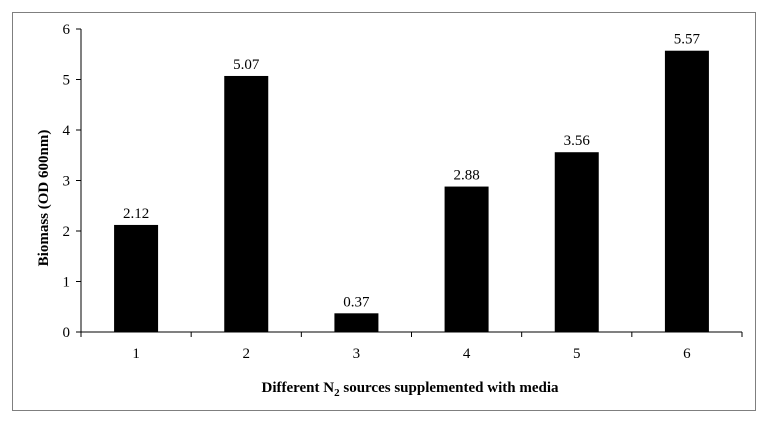 The height and width of the screenshot is (423, 768). Describe the element at coordinates (466, 176) in the screenshot. I see `data-label-4: 2.88` at that location.